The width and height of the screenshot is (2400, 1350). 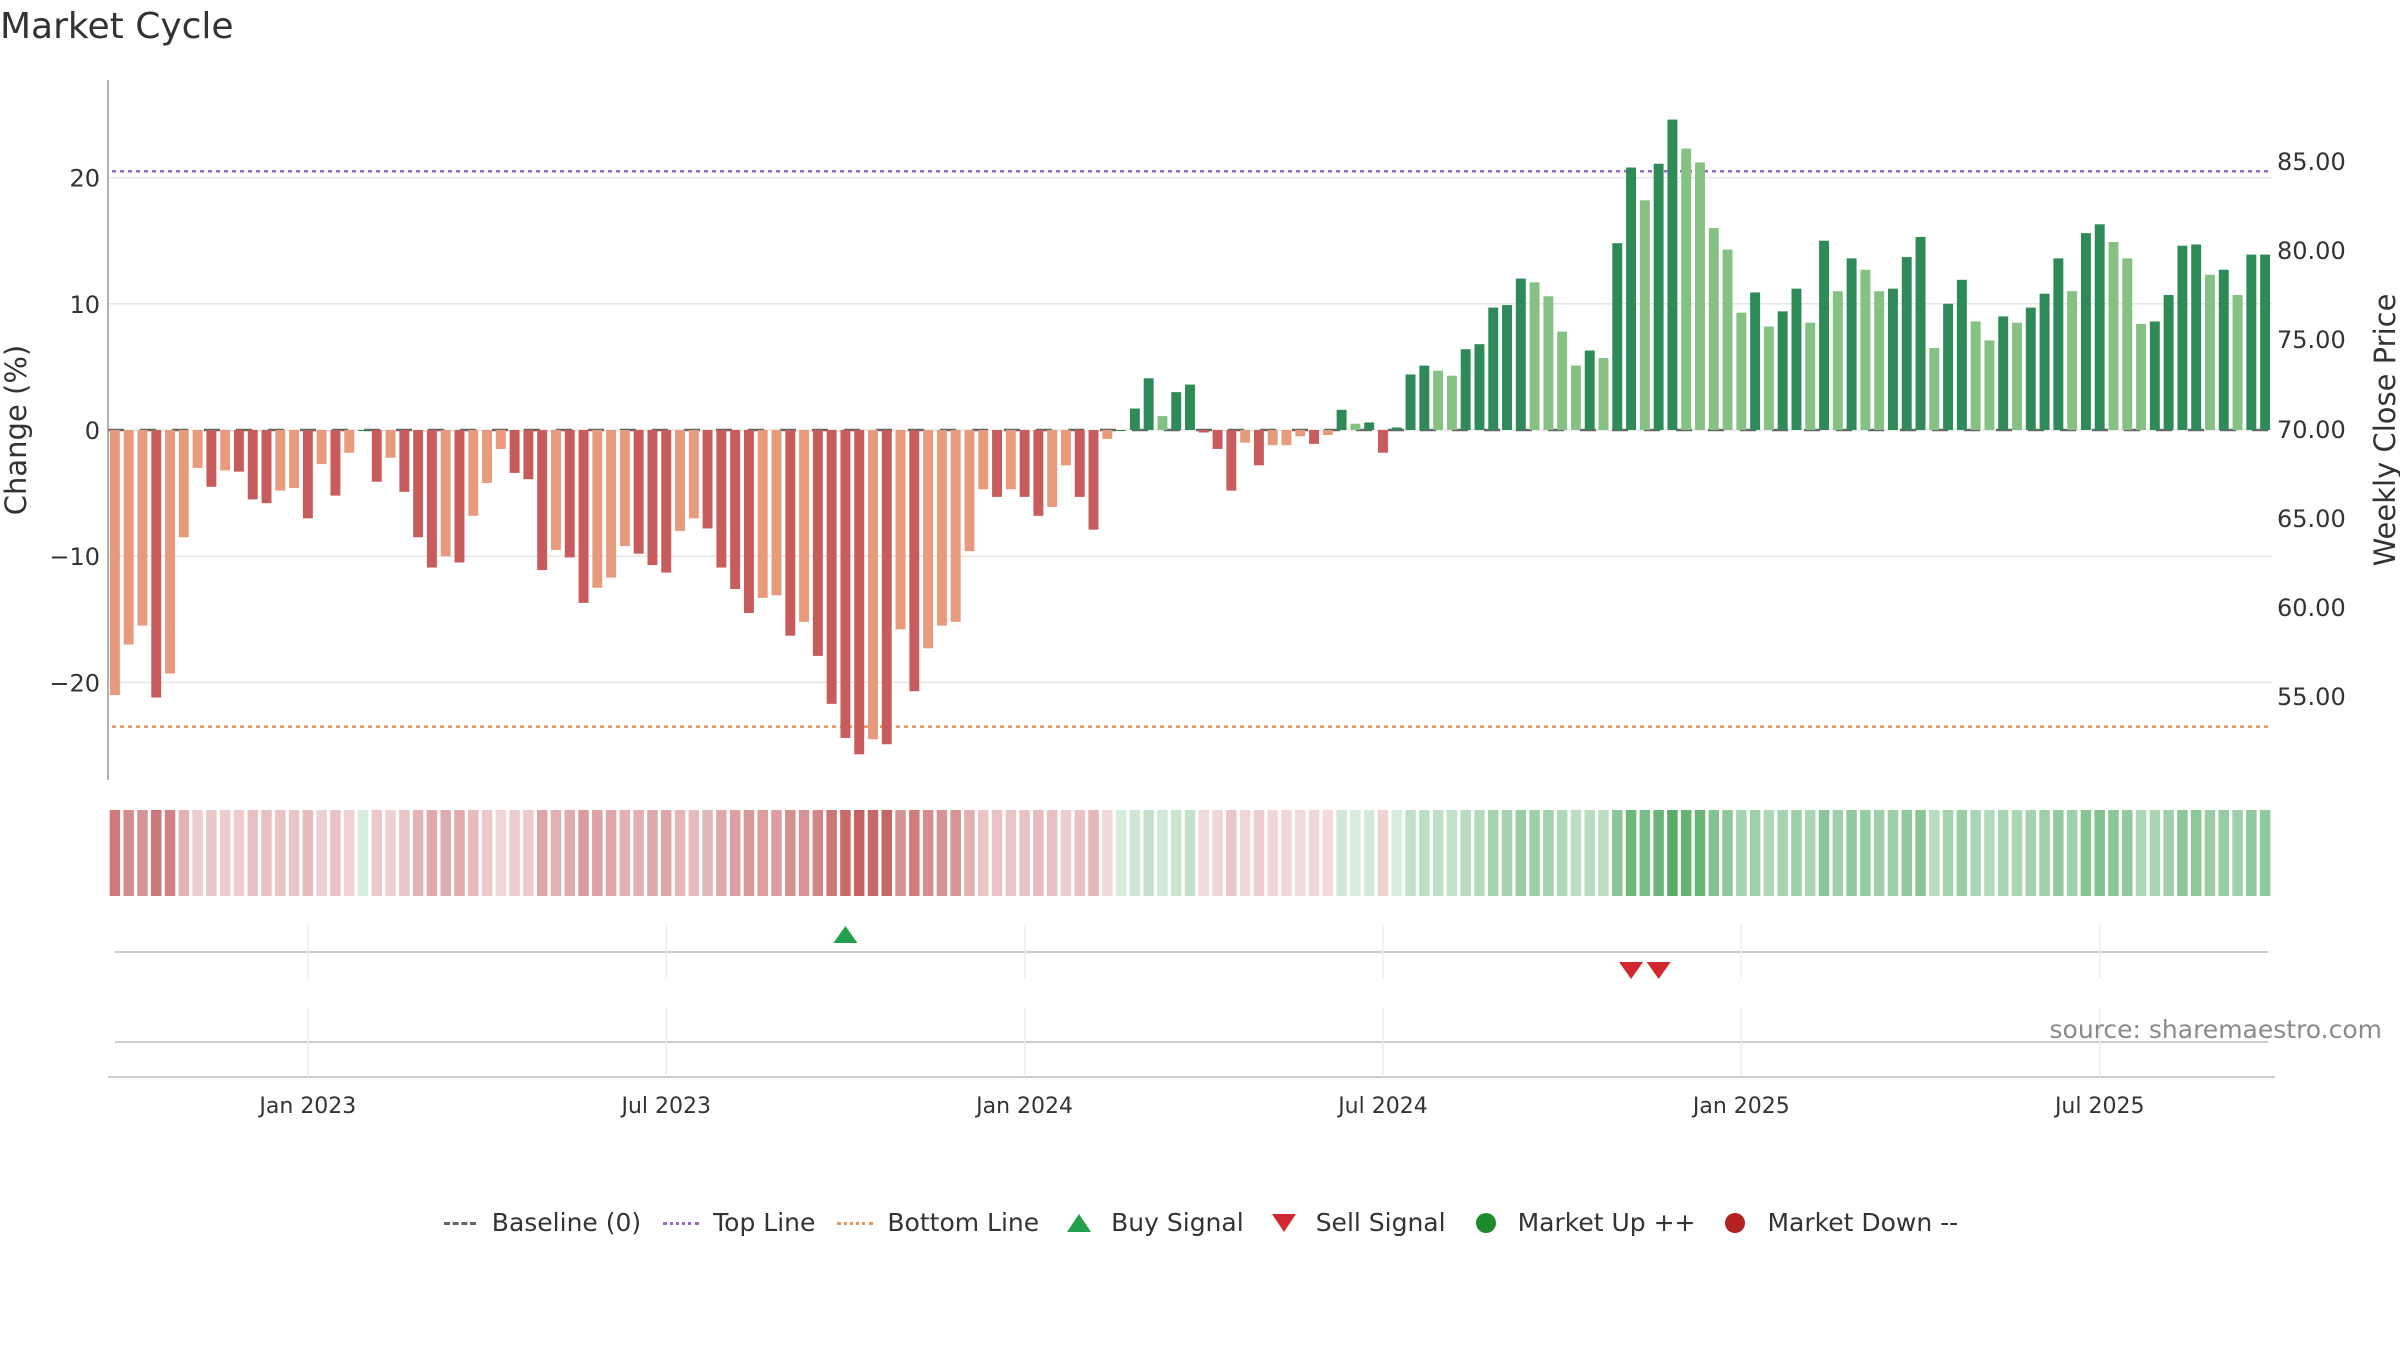 What do you see at coordinates (84, 305) in the screenshot?
I see `y-tick-label: 10` at bounding box center [84, 305].